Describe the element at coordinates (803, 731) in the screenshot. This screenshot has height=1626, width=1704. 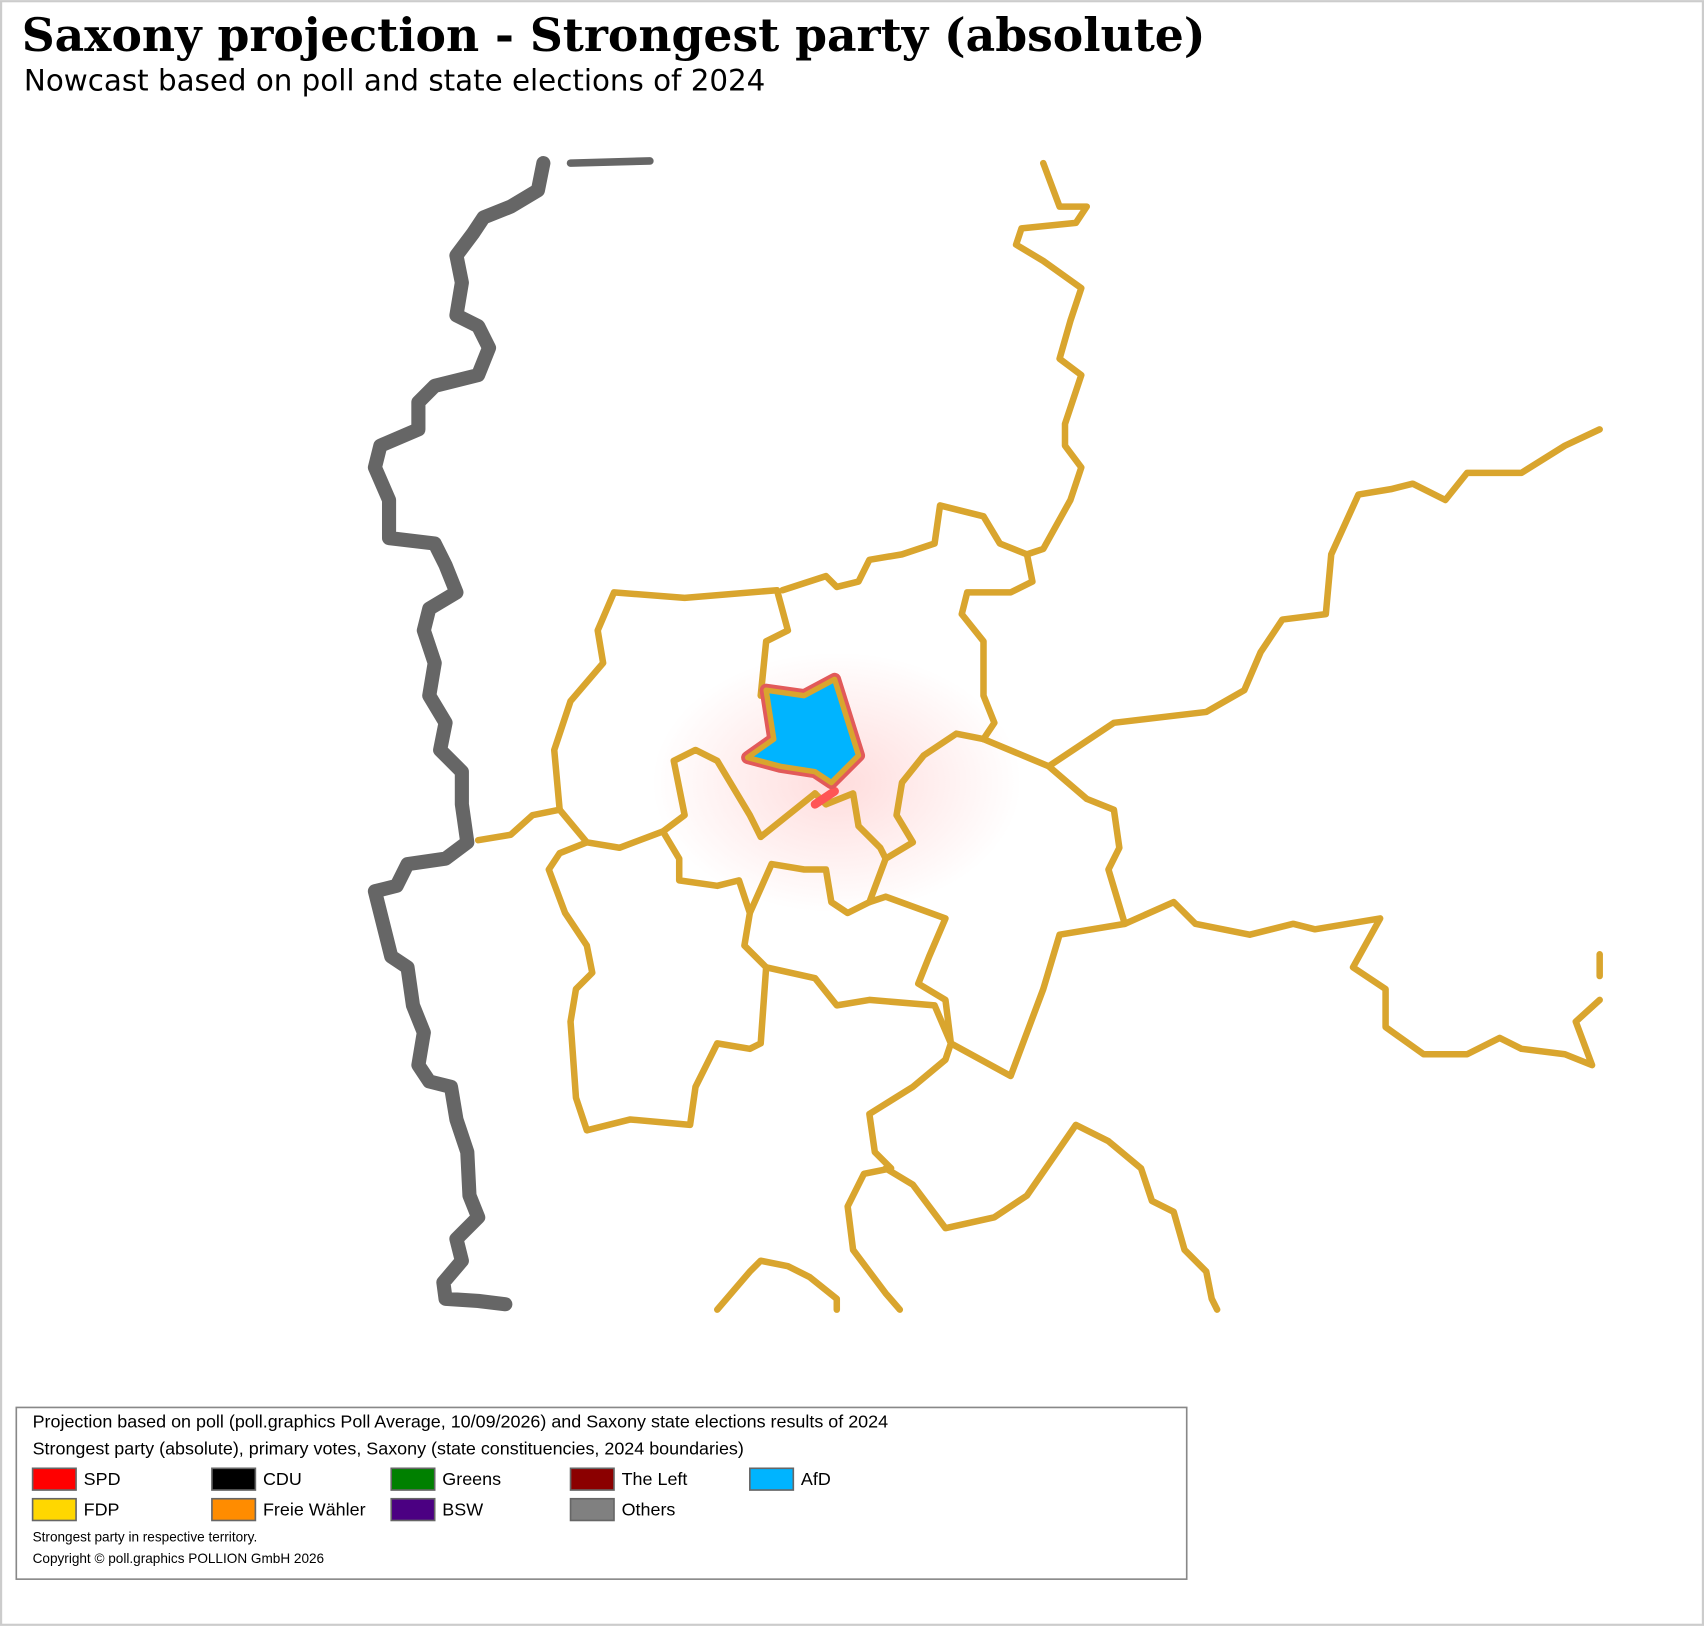
I see `afd-constituency` at that location.